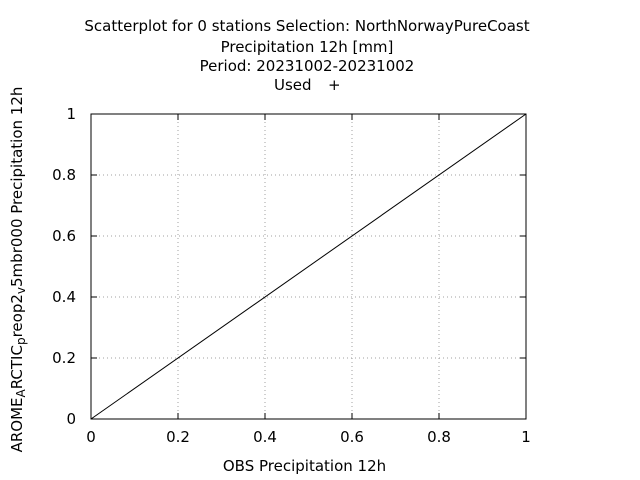 This screenshot has height=480, width=640. I want to click on y-tick-label-5: 1, so click(71, 114).